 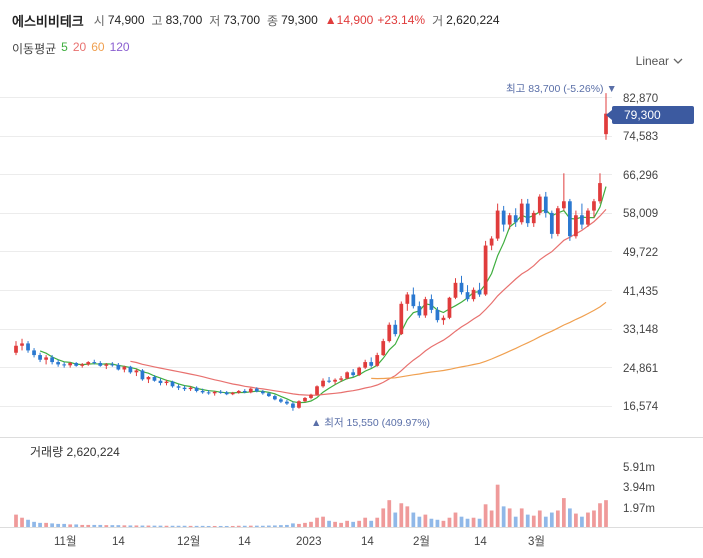 I want to click on volume-label: 거, so click(x=438, y=20).